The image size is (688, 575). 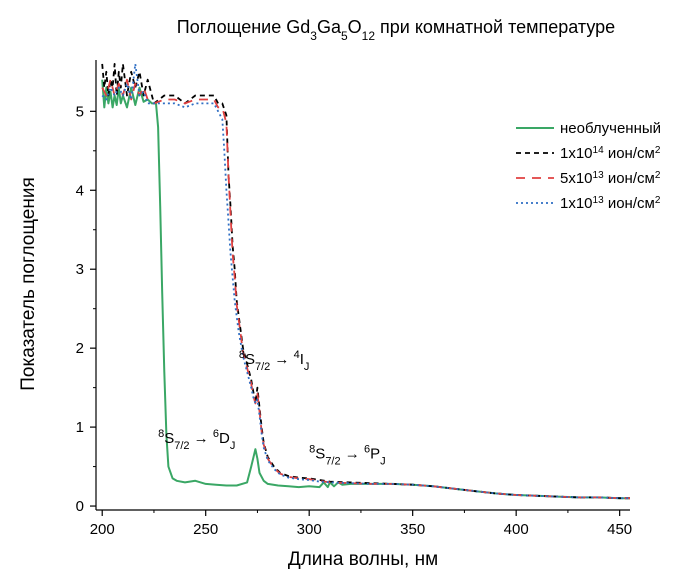 What do you see at coordinates (610, 154) in the screenshot?
I see `legend-label: 1x1014 ион/см2` at bounding box center [610, 154].